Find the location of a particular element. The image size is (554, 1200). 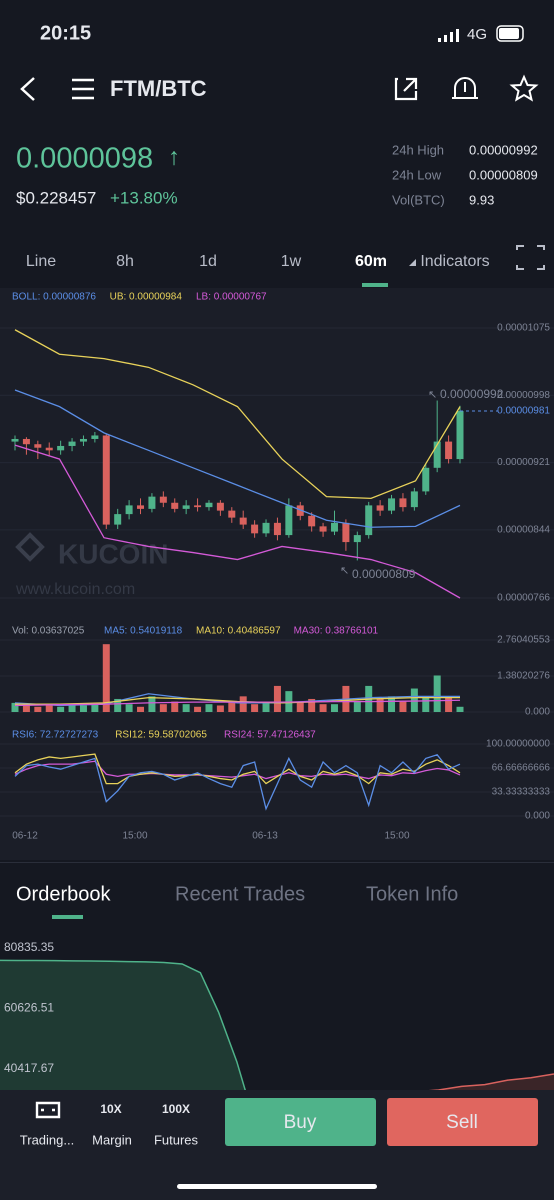

indicator-legend: BOLL: 0.00000876 is located at coordinates (54, 297).